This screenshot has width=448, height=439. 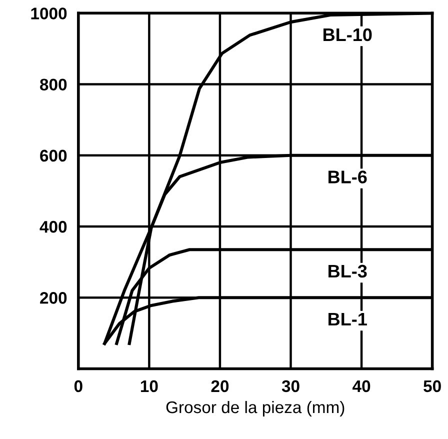 What do you see at coordinates (53, 226) in the screenshot?
I see `y-tick-label: 400` at bounding box center [53, 226].